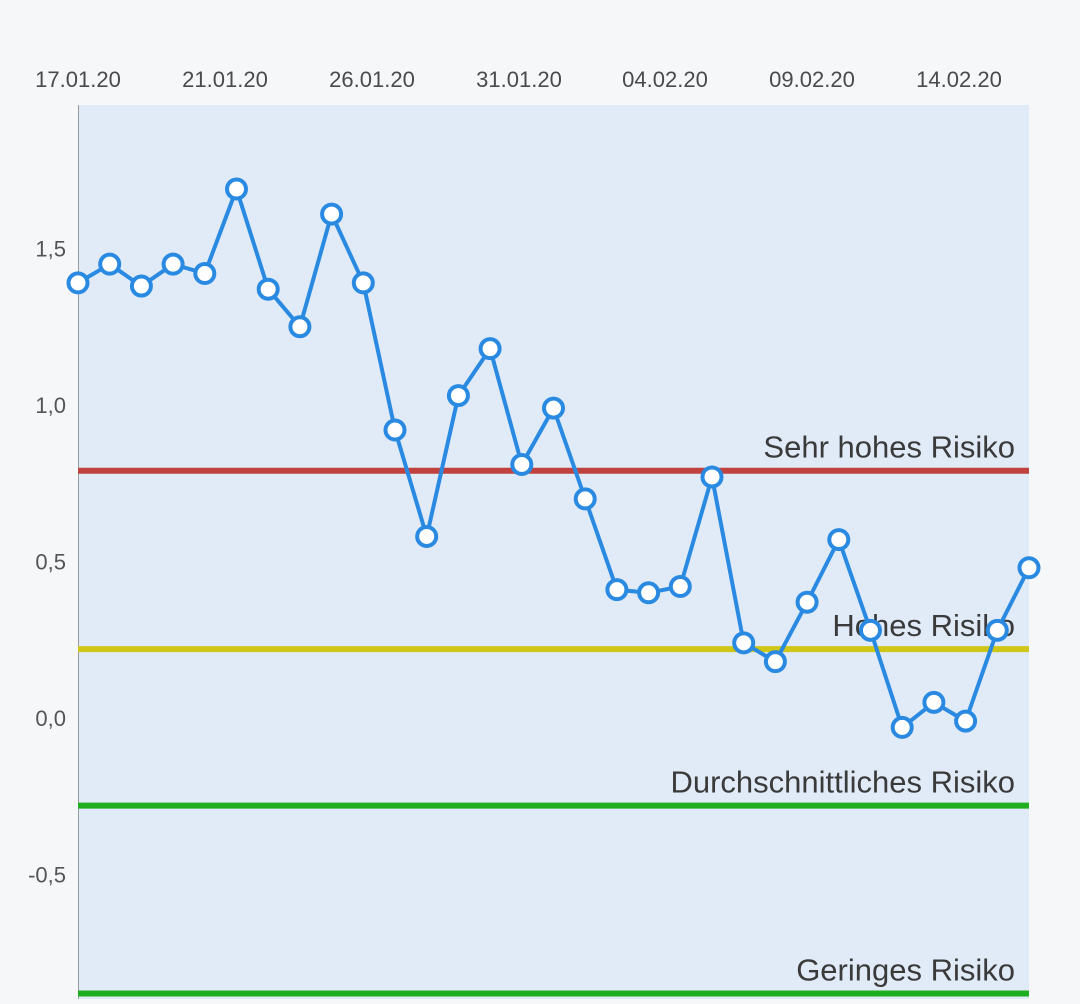  What do you see at coordinates (905, 969) in the screenshot?
I see `threshold-label: Geringes Risiko` at bounding box center [905, 969].